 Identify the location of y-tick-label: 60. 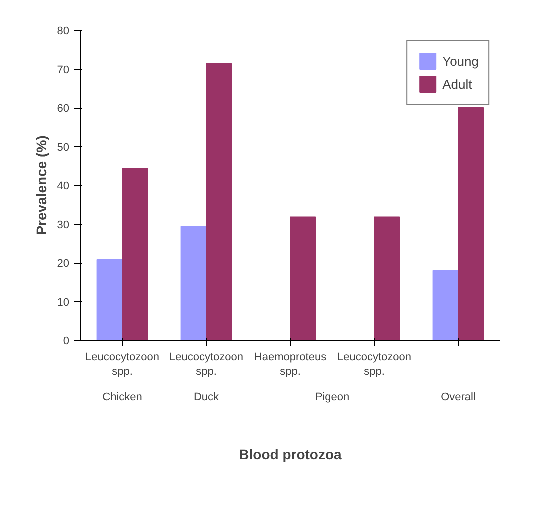
(63, 109).